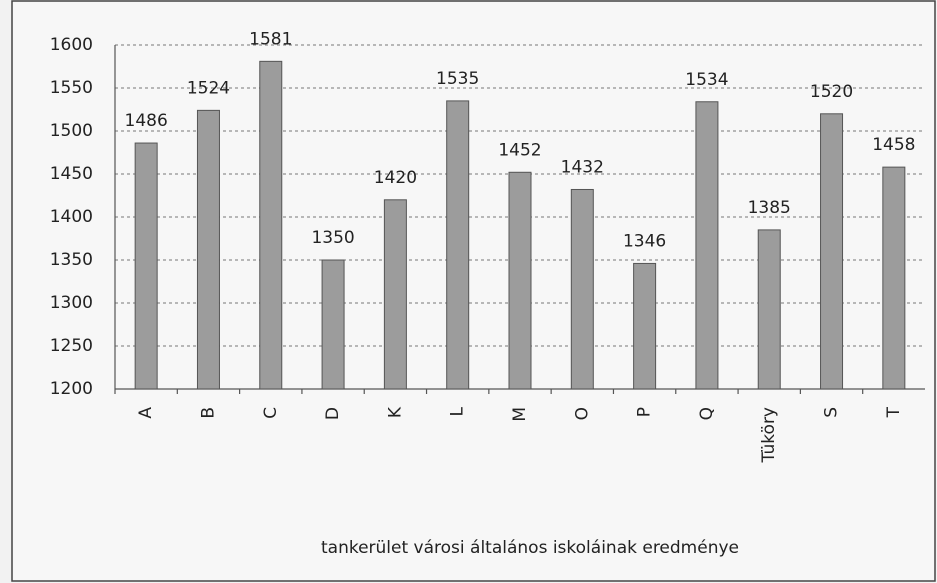 This screenshot has width=937, height=583. What do you see at coordinates (582, 413) in the screenshot?
I see `x-tick-label: O` at bounding box center [582, 413].